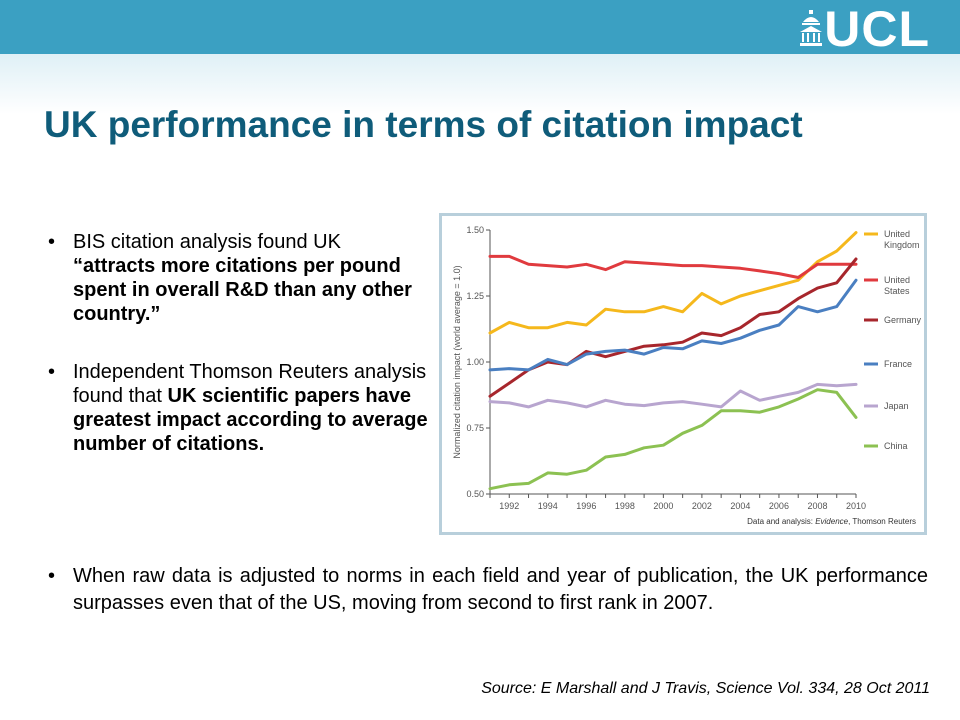 The width and height of the screenshot is (960, 720). Describe the element at coordinates (625, 506) in the screenshot. I see `x-tick-label: 1998` at that location.